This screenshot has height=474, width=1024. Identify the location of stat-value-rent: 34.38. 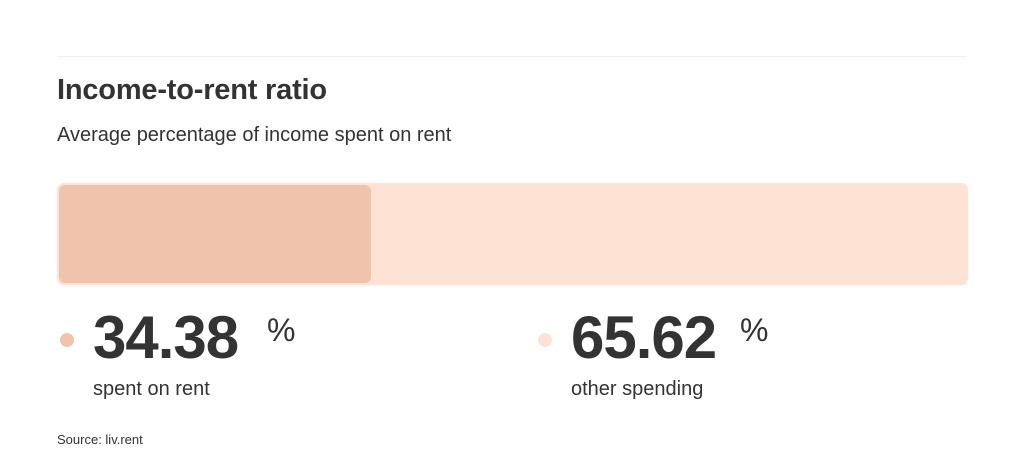
(166, 337).